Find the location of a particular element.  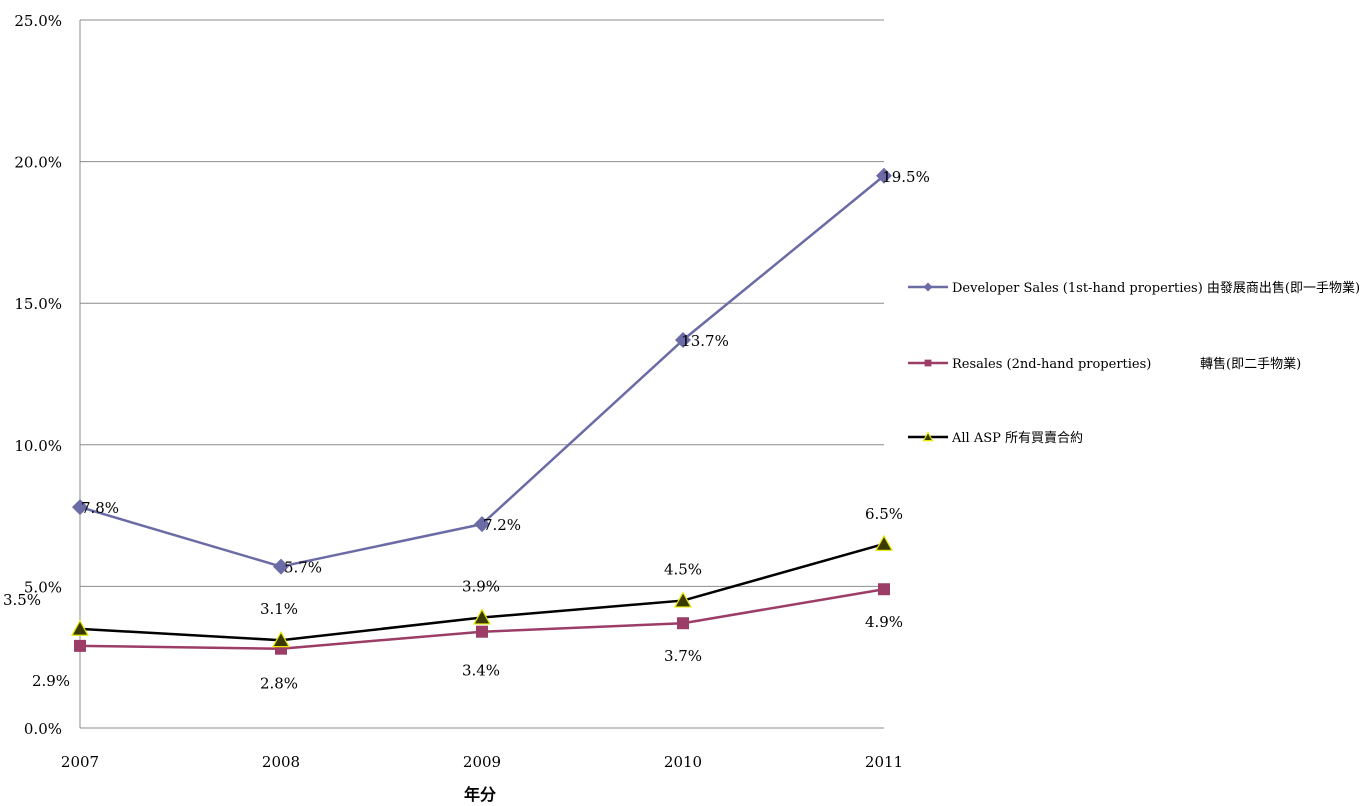

x-tick-labels: 2007 2008 2009 2010 2011 is located at coordinates (482, 762).